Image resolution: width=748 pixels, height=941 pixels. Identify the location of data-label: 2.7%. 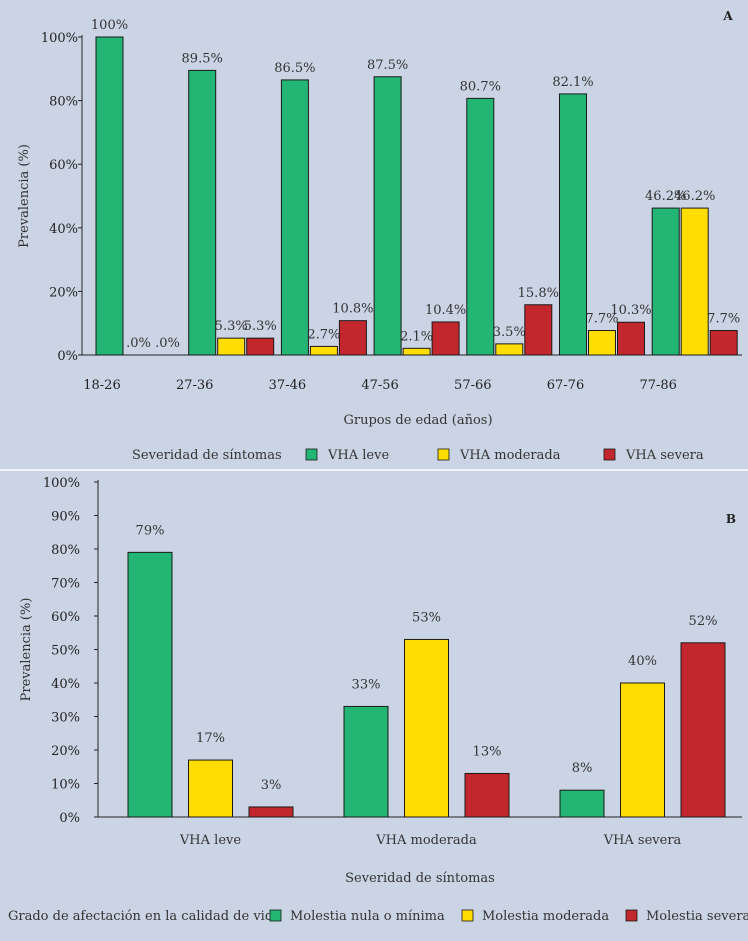
(323, 334).